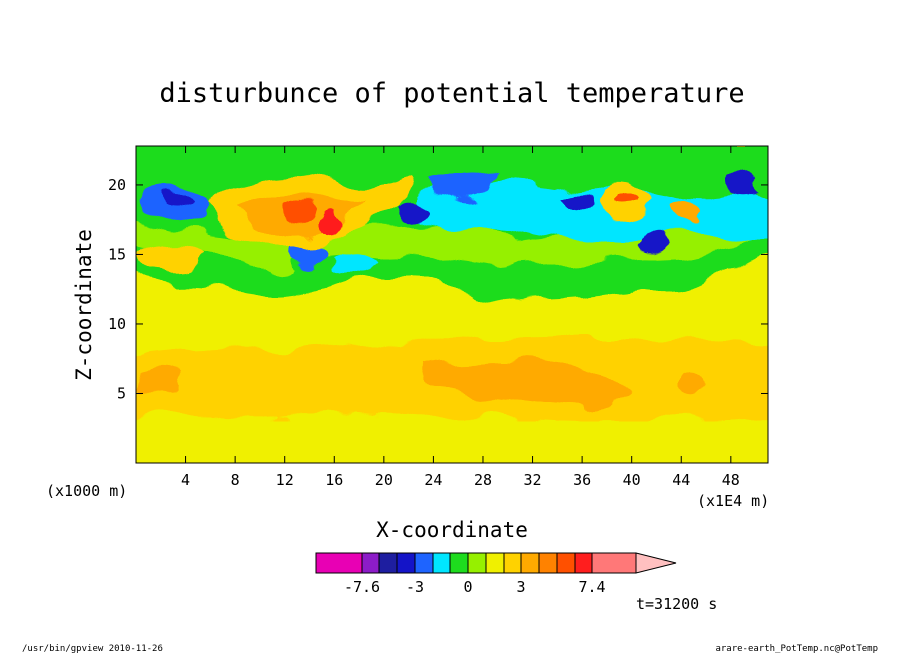  I want to click on footer-right: arare-earth_PotTemp.nc@PotTemp, so click(796, 649).